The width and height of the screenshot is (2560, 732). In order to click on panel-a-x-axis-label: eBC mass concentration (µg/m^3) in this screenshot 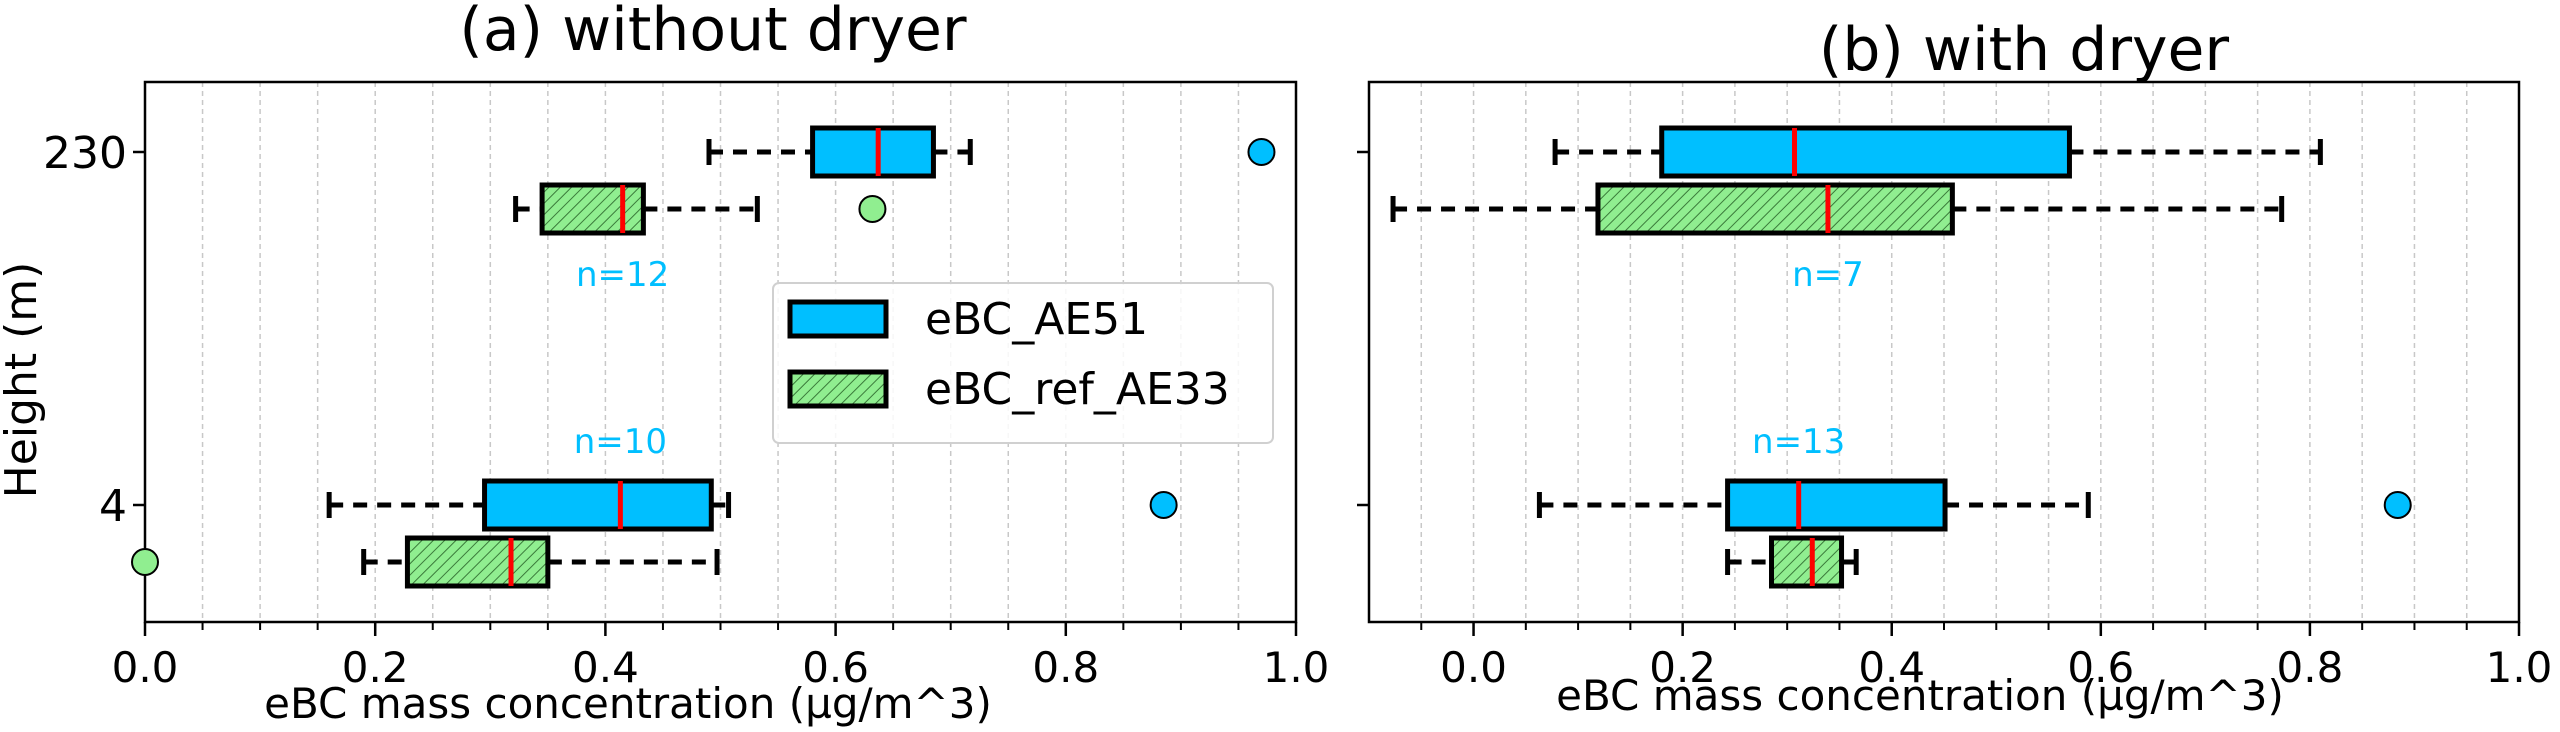, I will do `click(628, 703)`.